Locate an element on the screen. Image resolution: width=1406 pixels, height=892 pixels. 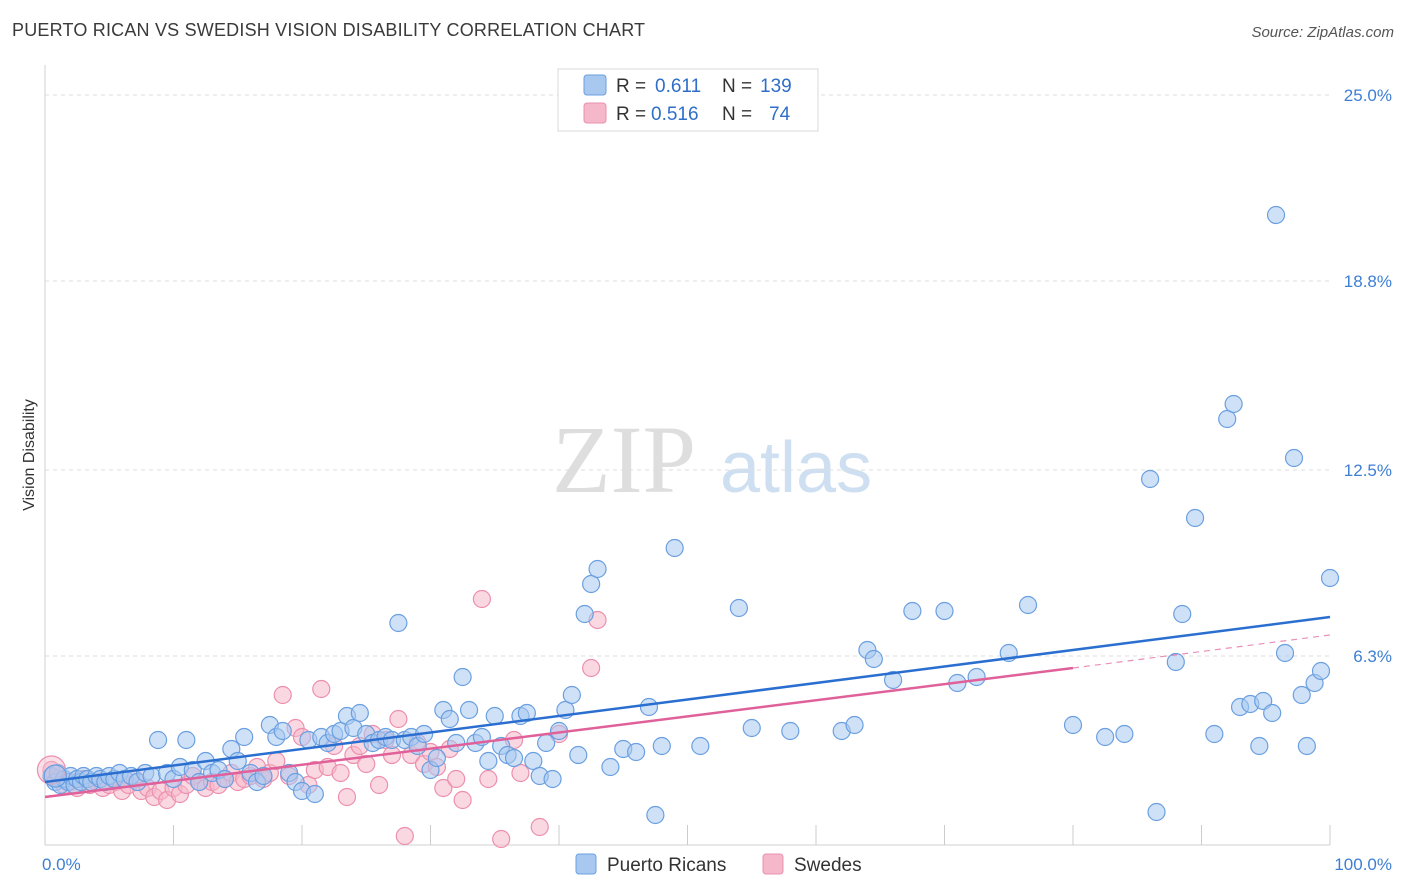
x-tick-label: 0.0% is located at coordinates (61, 864).